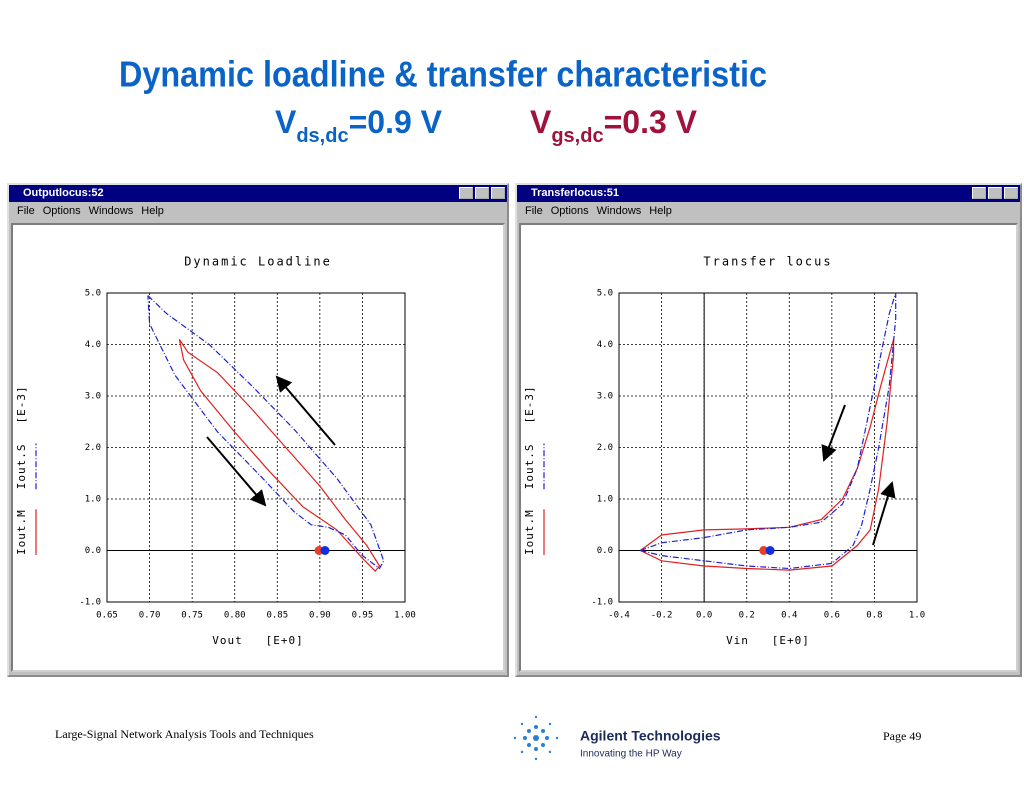  Describe the element at coordinates (767, 262) in the screenshot. I see `chart-title: Transfer locus` at that location.